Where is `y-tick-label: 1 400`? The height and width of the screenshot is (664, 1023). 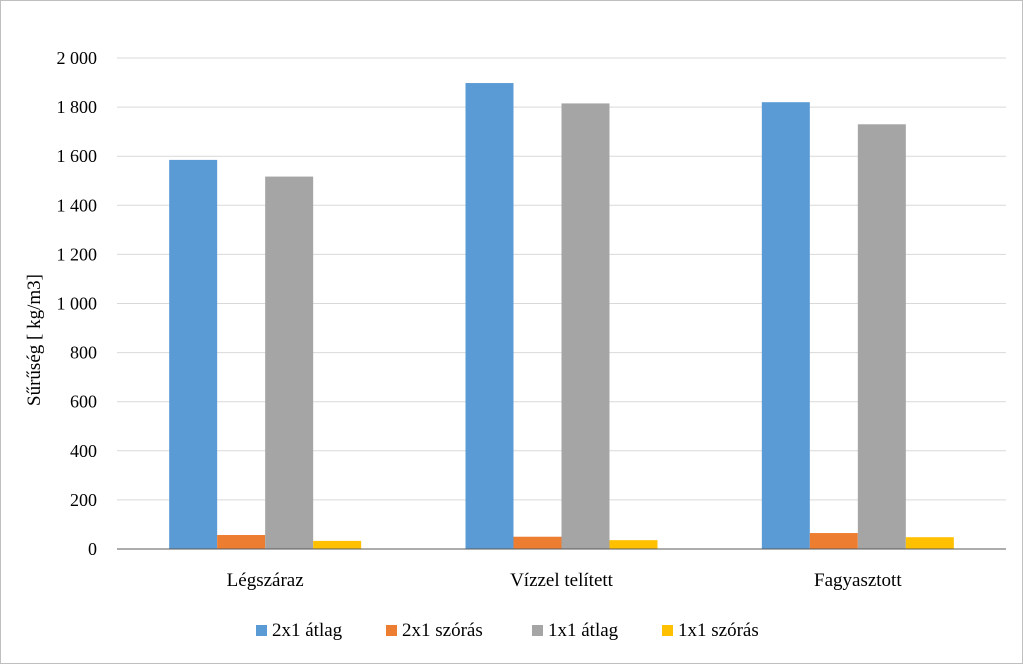 y-tick-label: 1 400 is located at coordinates (77, 205).